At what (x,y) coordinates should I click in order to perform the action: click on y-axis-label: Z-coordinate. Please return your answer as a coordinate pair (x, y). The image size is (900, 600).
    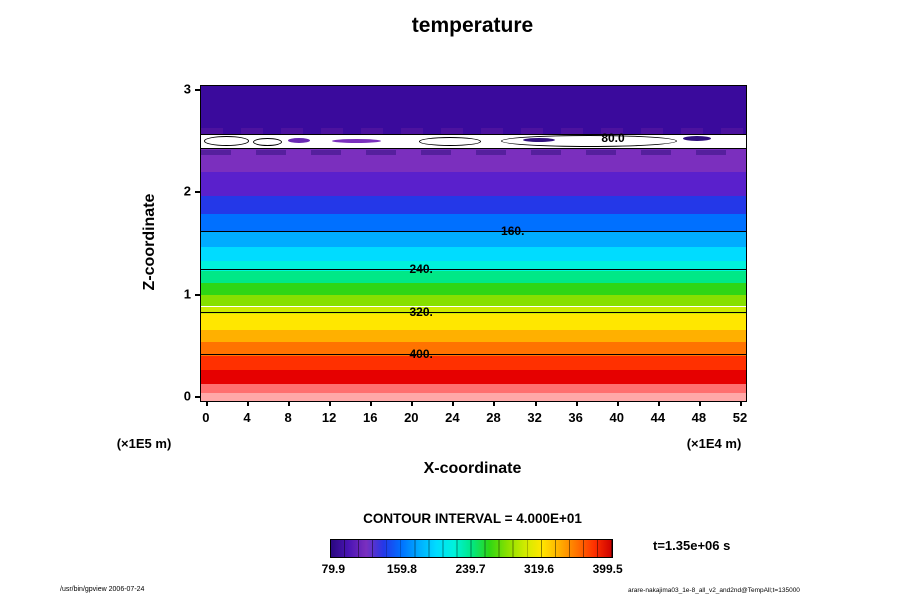
    Looking at the image, I should click on (149, 242).